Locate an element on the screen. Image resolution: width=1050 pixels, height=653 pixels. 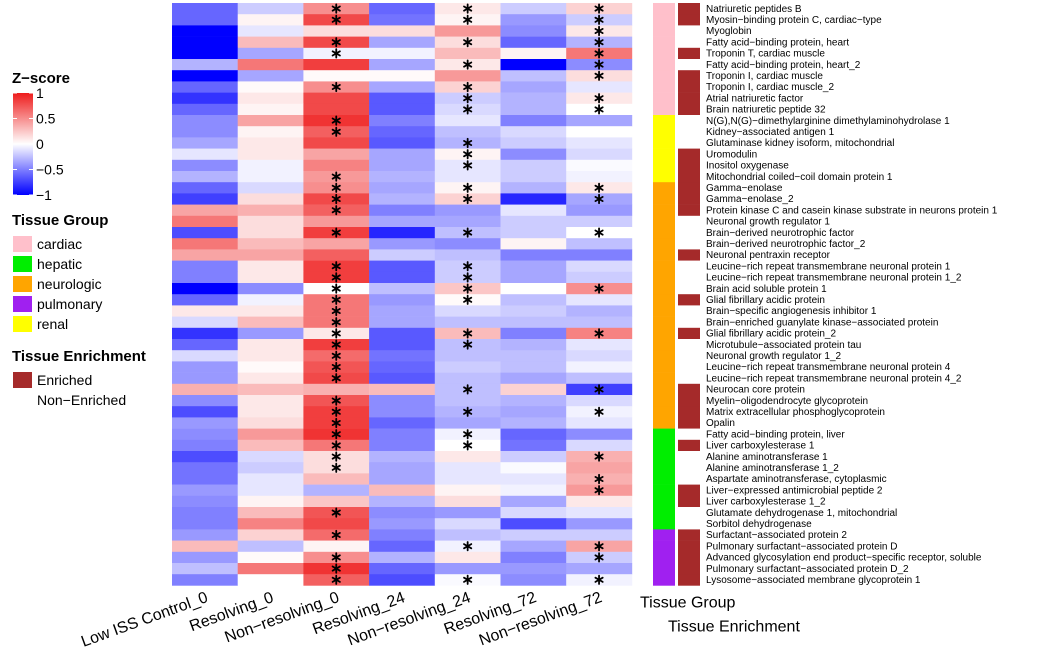
row-label: Glial fibrillary acidic protein_2 is located at coordinates (771, 334).